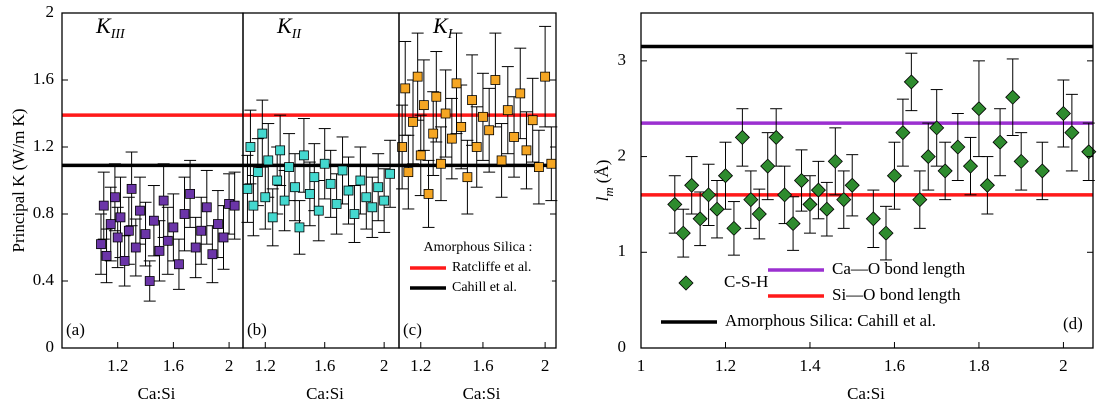  Describe the element at coordinates (420, 365) in the screenshot. I see `x-tick-label: 1.2` at that location.